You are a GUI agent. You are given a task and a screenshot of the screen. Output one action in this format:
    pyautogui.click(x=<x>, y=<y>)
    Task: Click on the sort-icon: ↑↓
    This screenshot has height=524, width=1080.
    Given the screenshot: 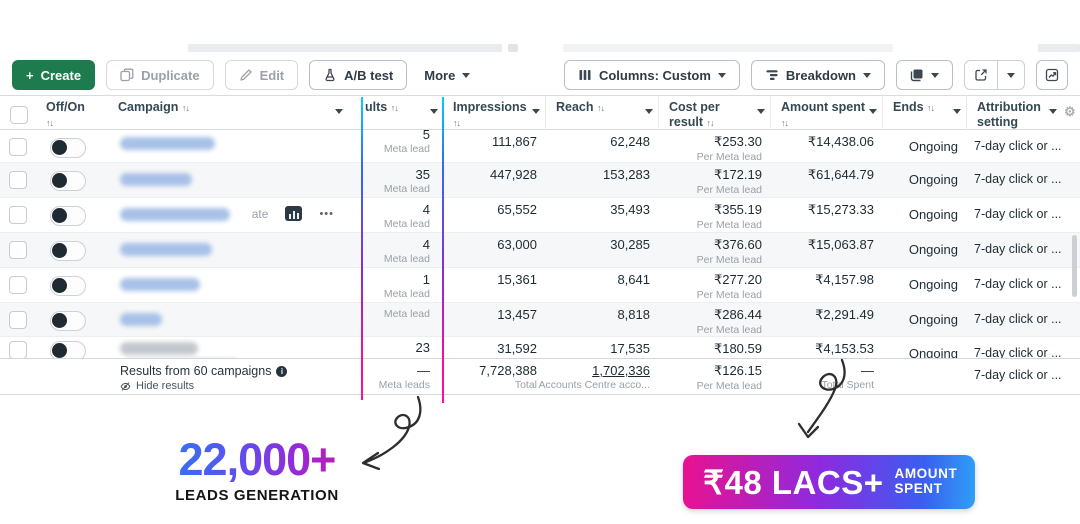 What is the action you would take?
    pyautogui.click(x=601, y=108)
    